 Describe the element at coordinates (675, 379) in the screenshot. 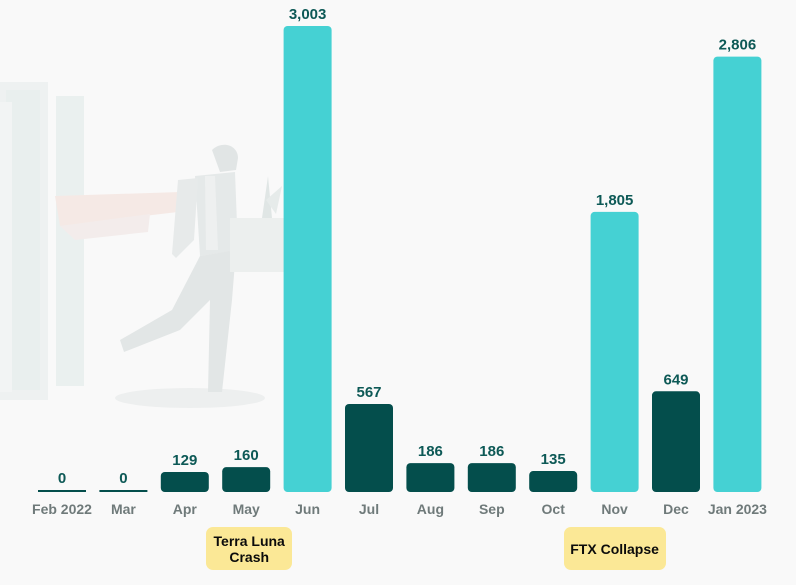

I see `data-label: 649` at that location.